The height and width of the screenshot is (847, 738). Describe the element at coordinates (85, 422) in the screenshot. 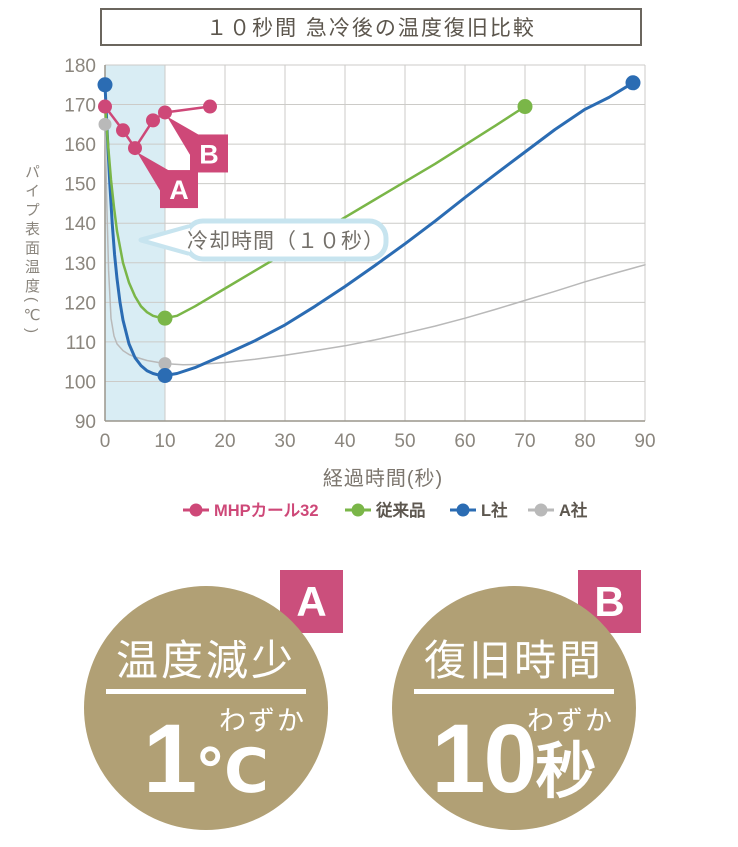

I see `y-tick-label: 90` at that location.